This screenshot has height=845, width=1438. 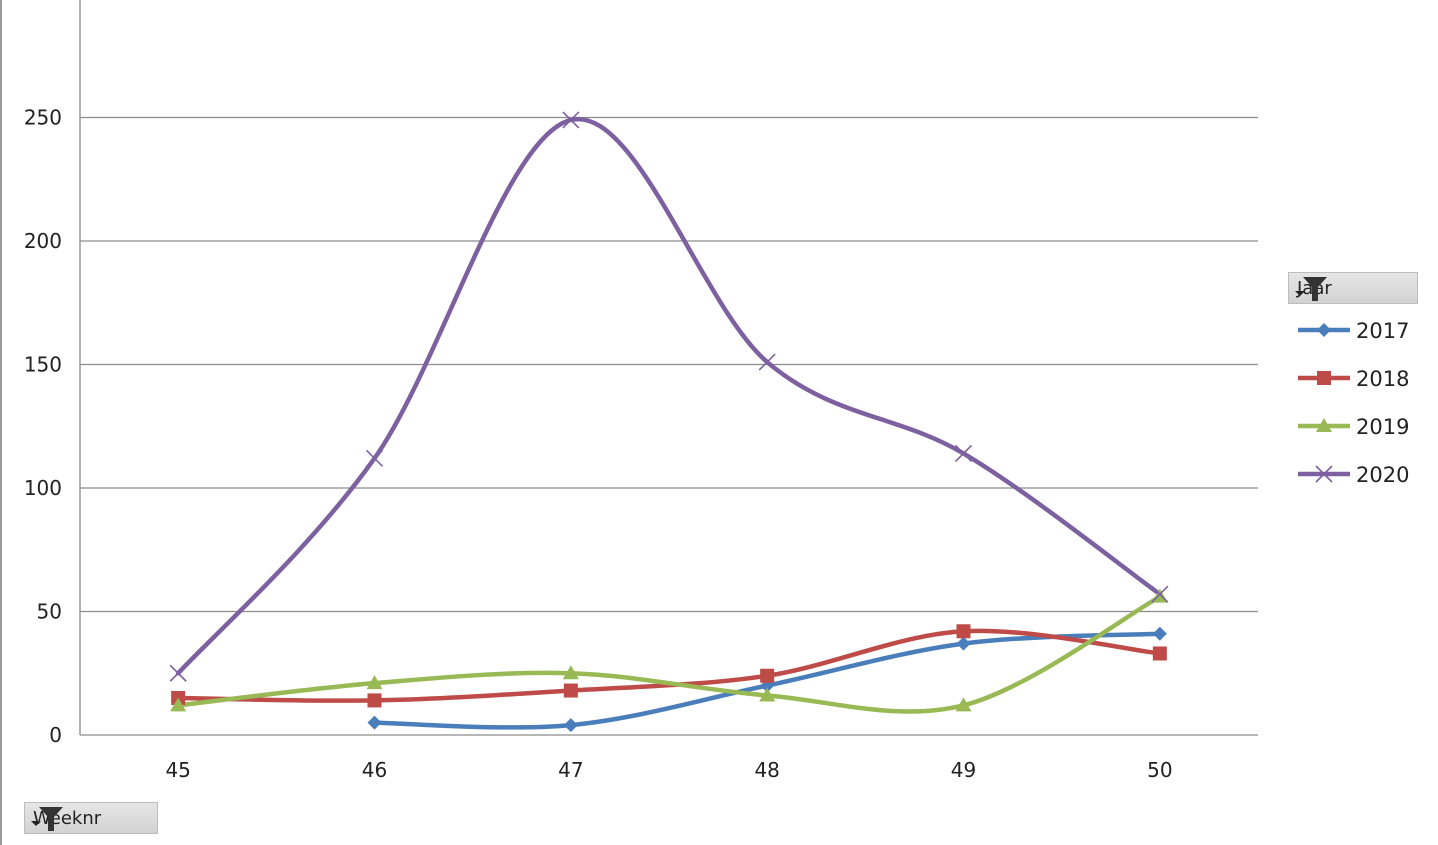 I want to click on legend: 2017 2018 2019 2020, so click(x=1353, y=403).